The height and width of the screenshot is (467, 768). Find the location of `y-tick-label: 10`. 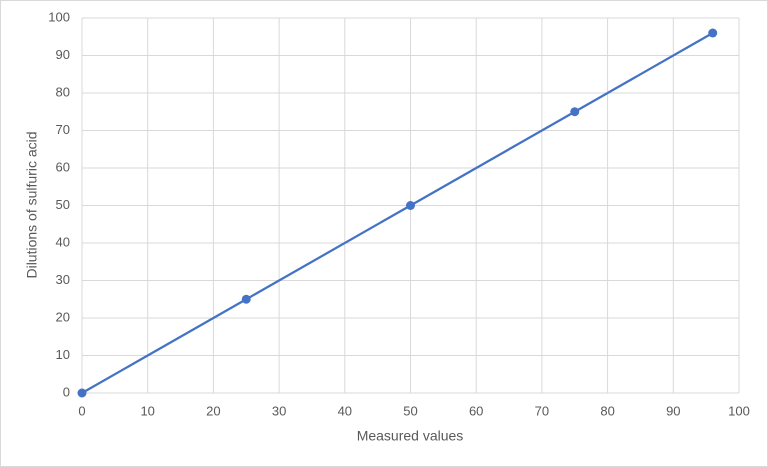

y-tick-label: 10 is located at coordinates (63, 354).